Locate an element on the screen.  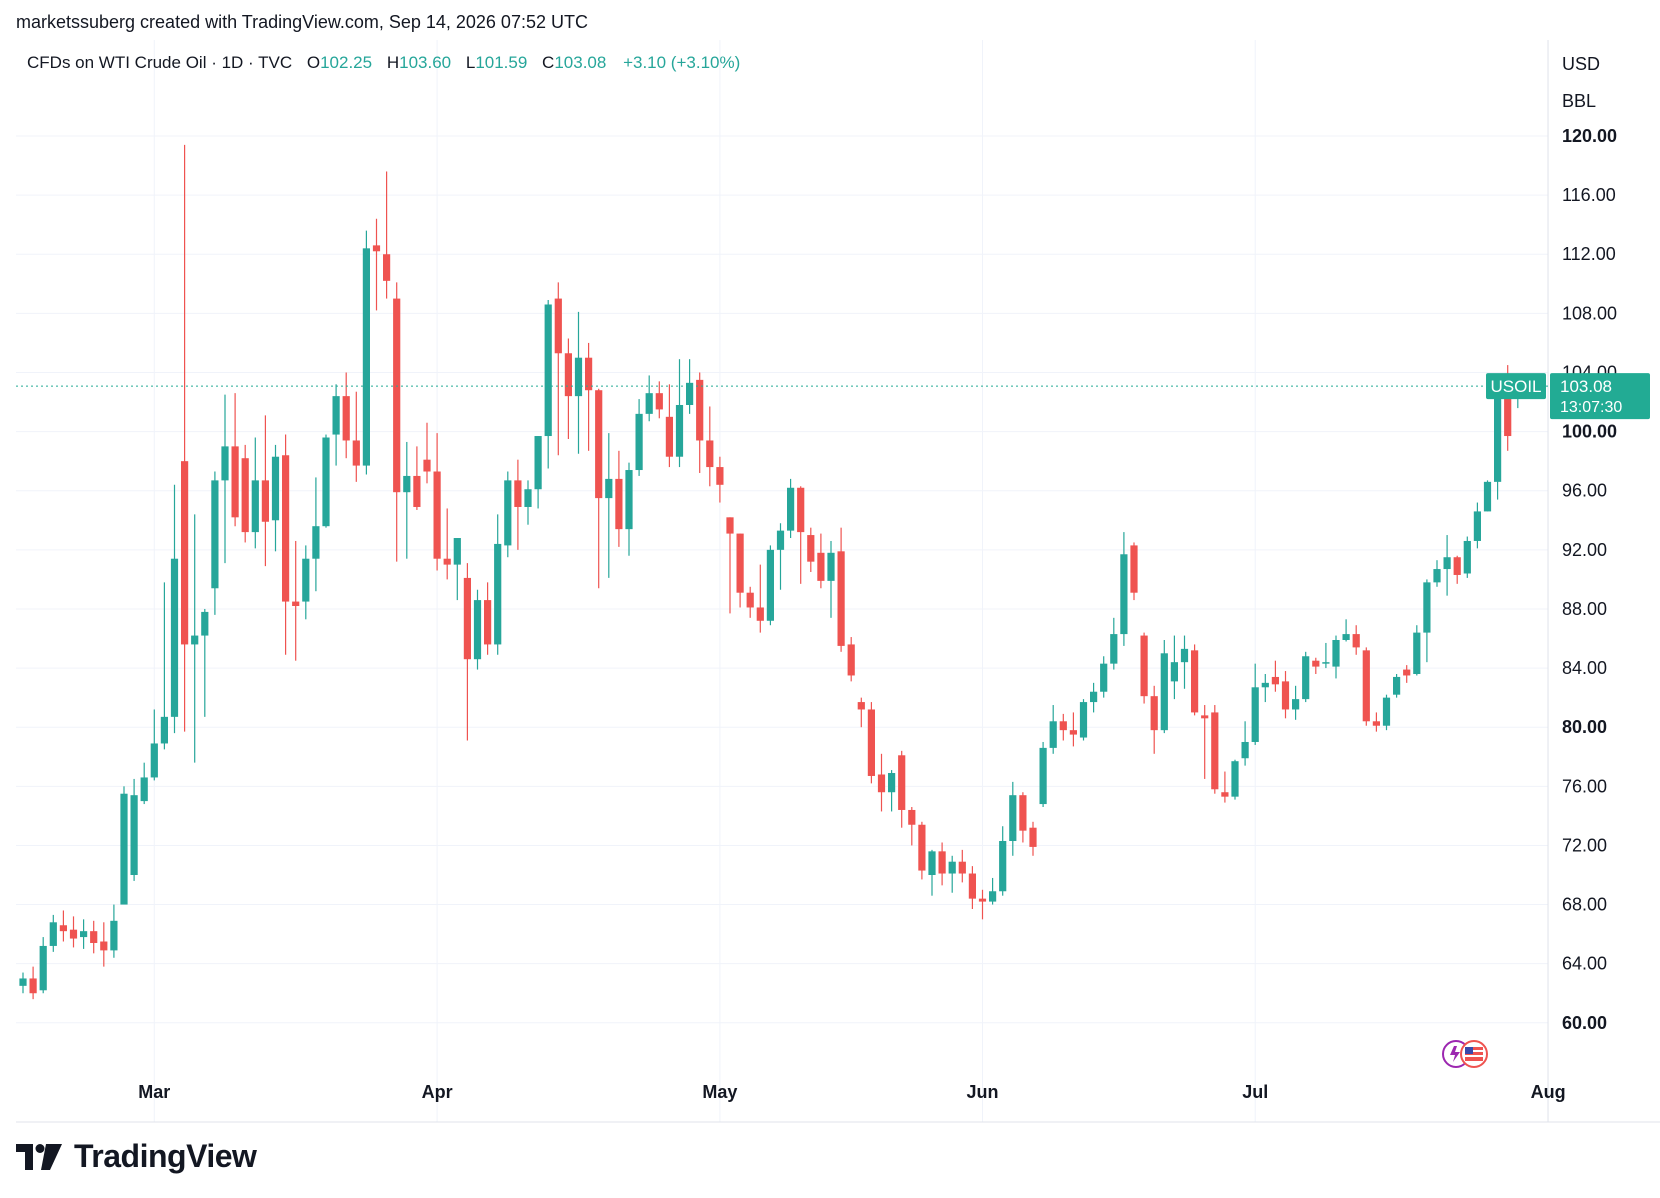
last-price-badge: USOIL 103.08 13:07:30 is located at coordinates (1568, 396).